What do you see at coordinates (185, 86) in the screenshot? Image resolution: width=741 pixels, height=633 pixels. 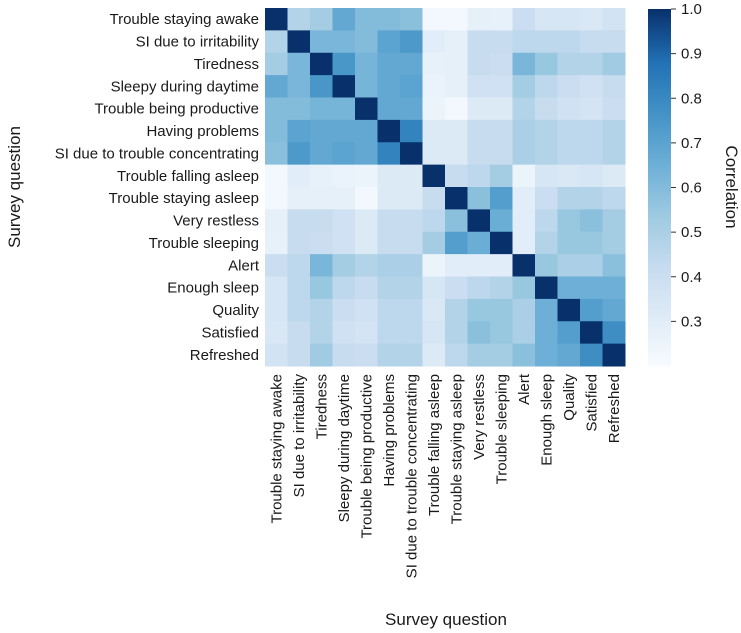 I see `row-label-sleepy-during-daytime: Sleepy during daytime` at bounding box center [185, 86].